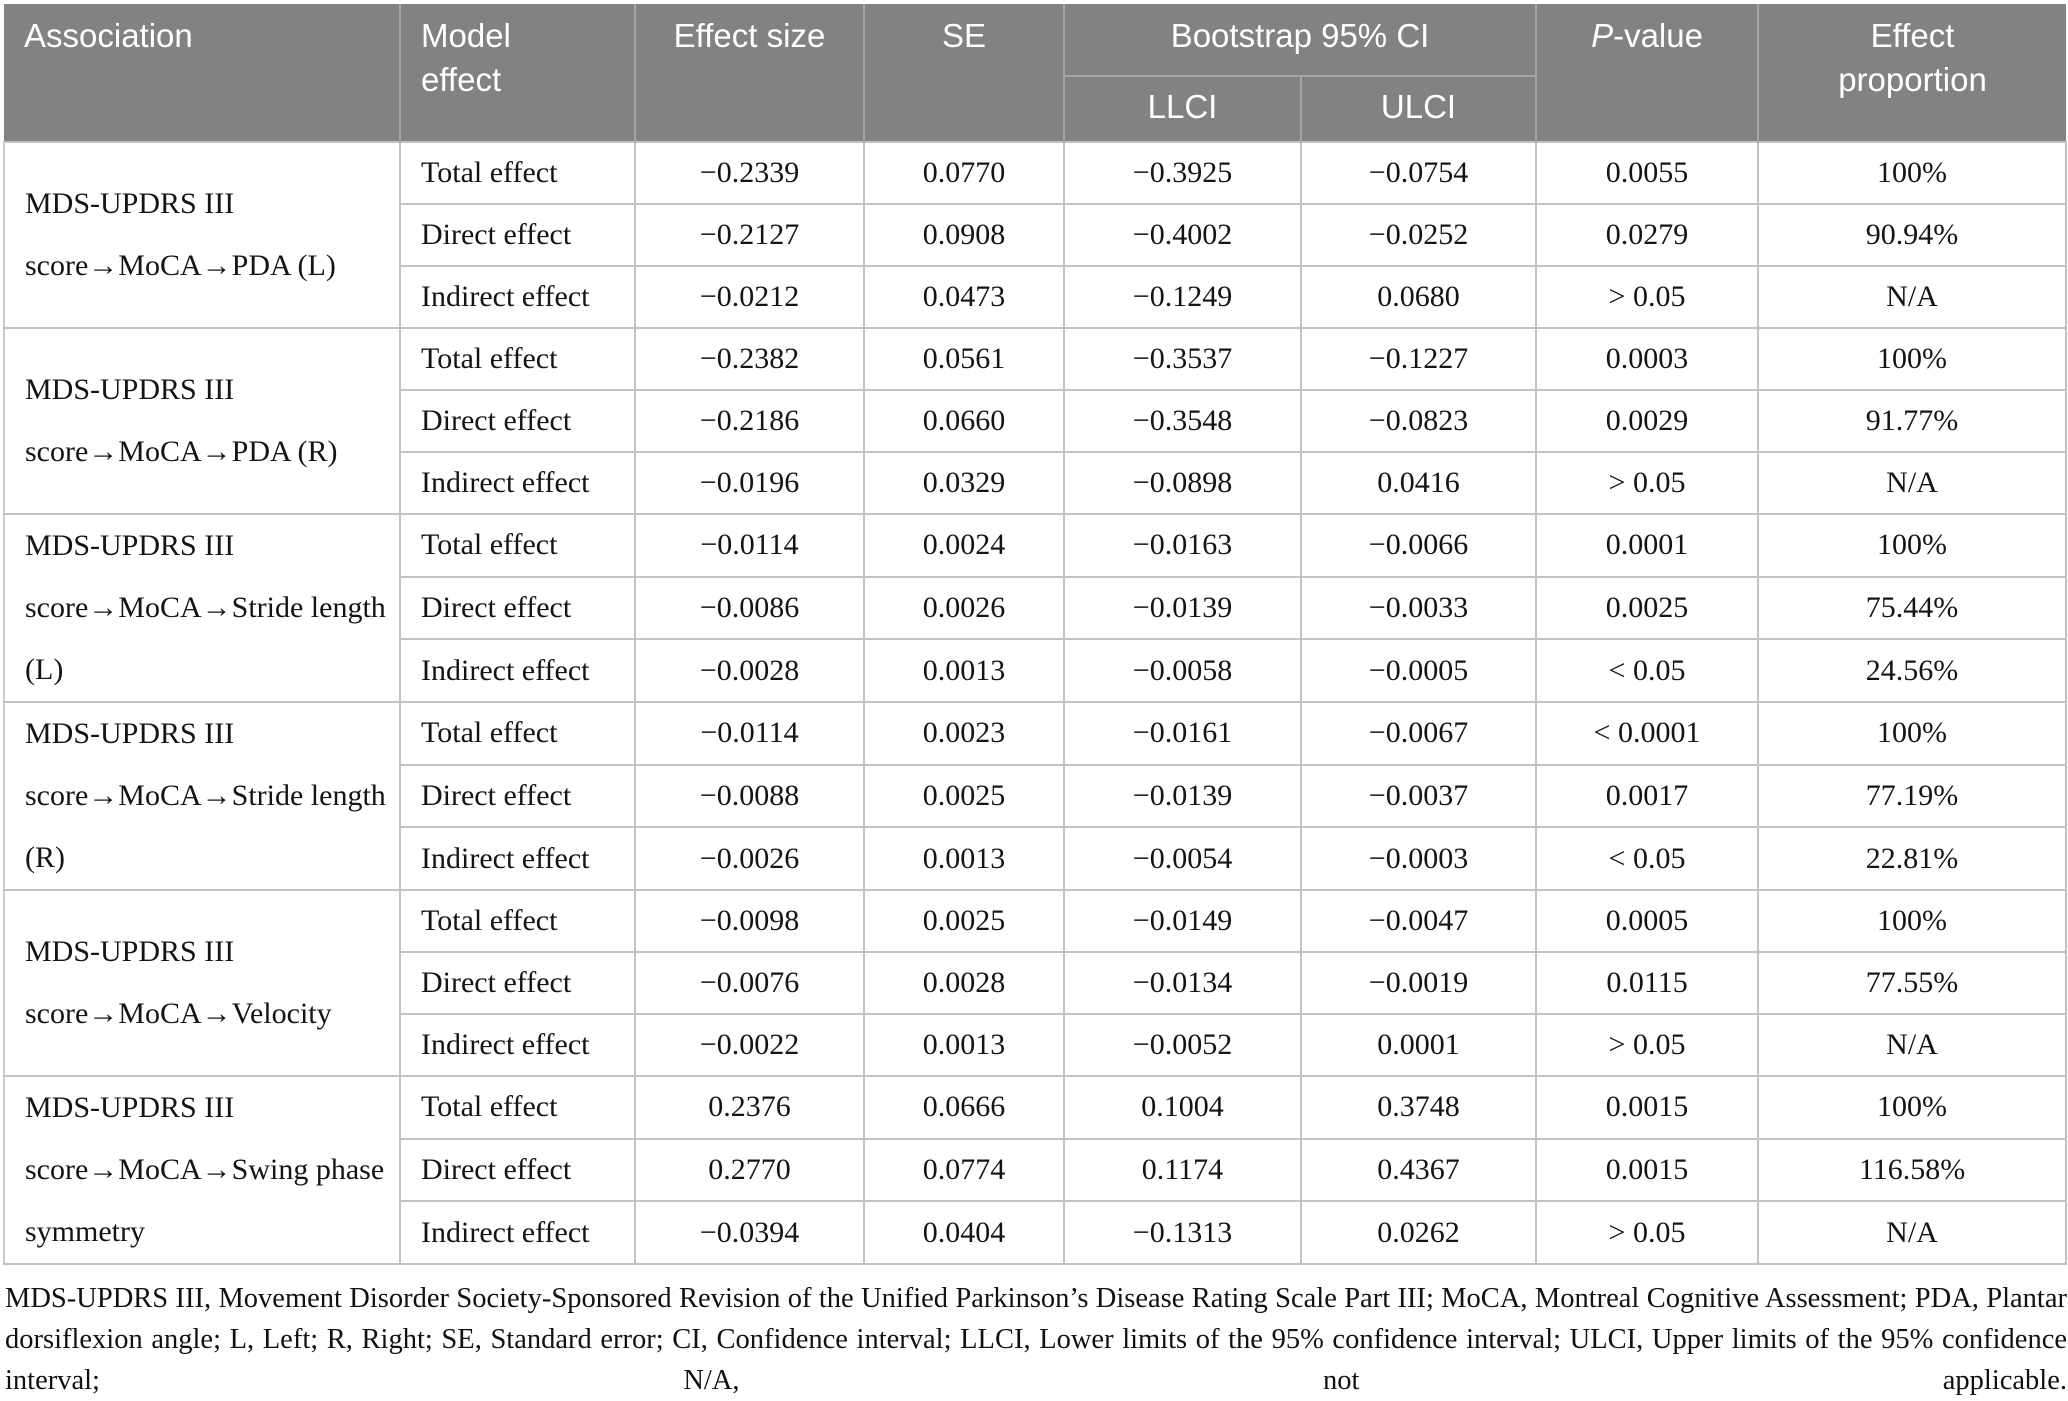 The height and width of the screenshot is (1401, 2068). Describe the element at coordinates (1182, 235) in the screenshot. I see `llci-cell: −0.4002` at that location.